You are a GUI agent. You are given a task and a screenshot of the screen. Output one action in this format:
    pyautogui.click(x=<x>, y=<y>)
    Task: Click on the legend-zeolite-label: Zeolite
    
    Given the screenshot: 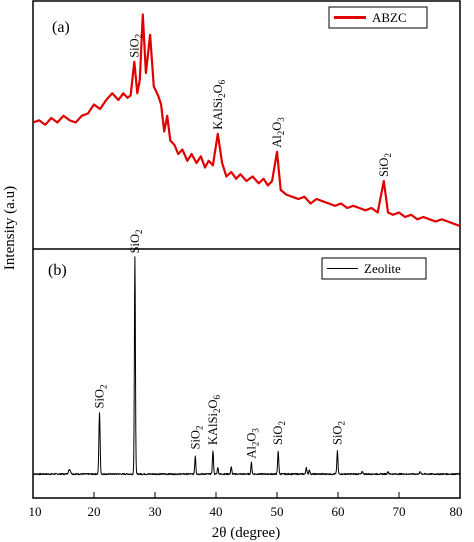 What is the action you would take?
    pyautogui.click(x=382, y=268)
    